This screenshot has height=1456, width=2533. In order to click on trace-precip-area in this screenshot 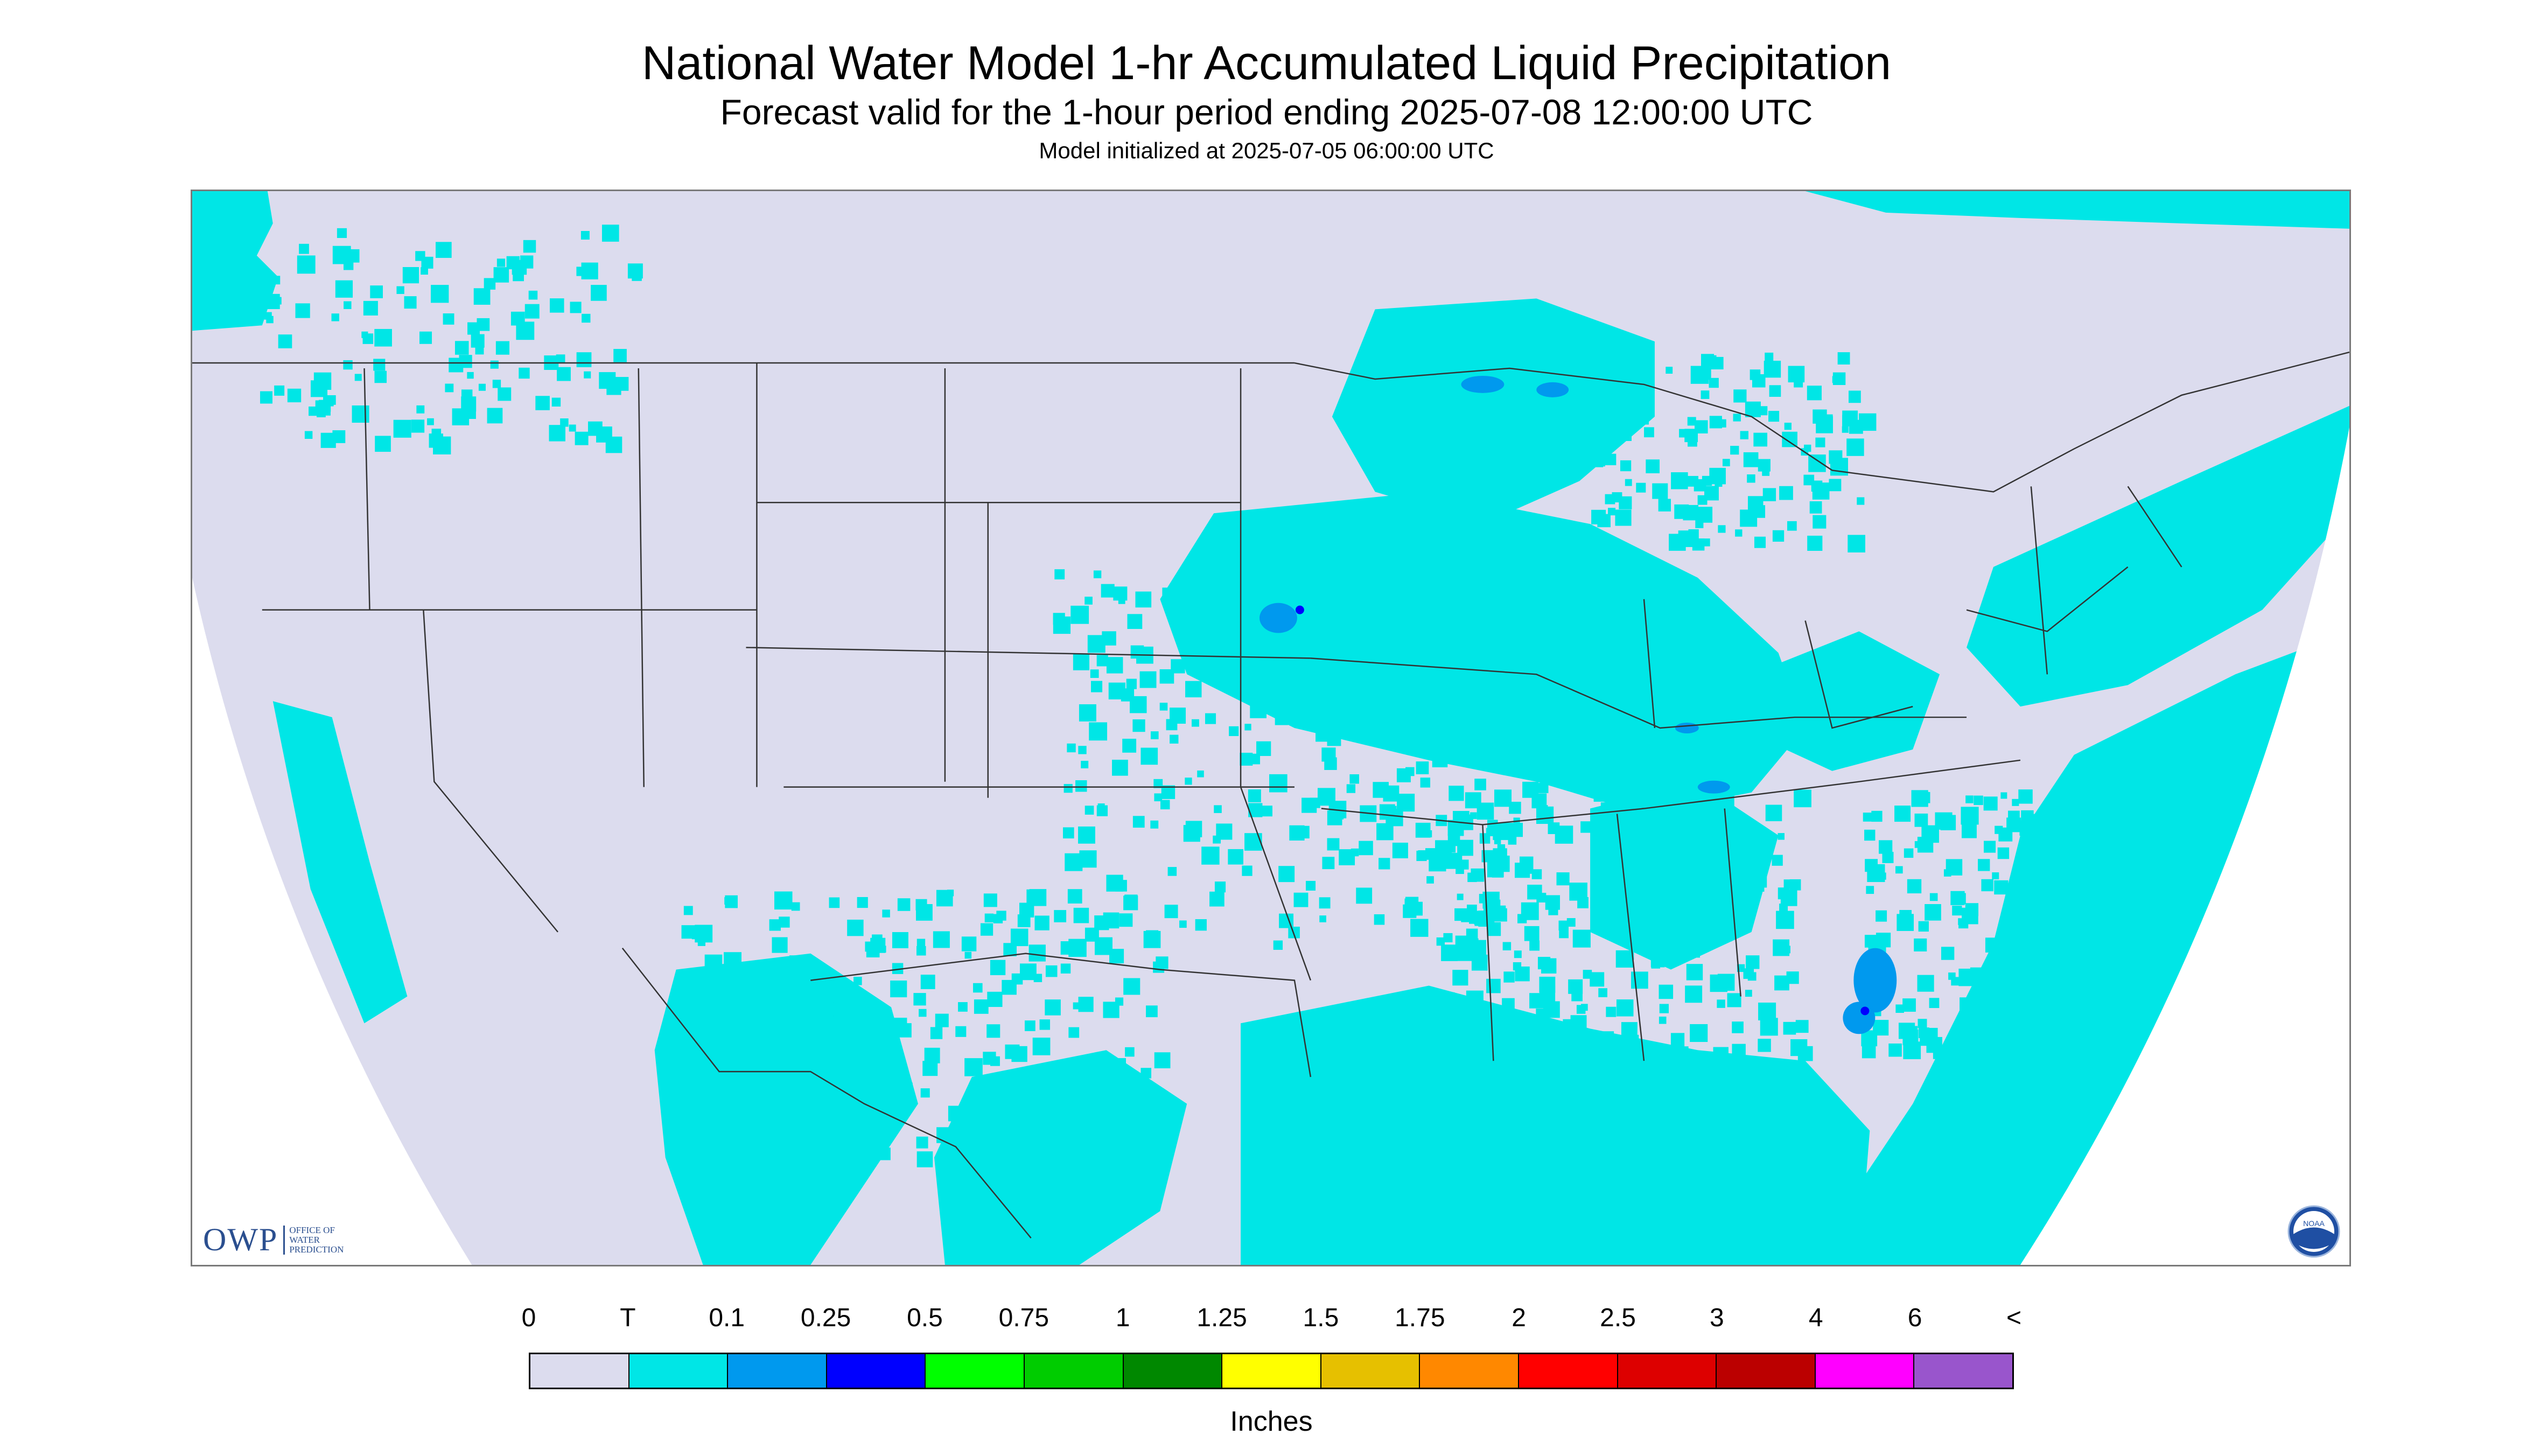, I will do `click(1493, 411)`.